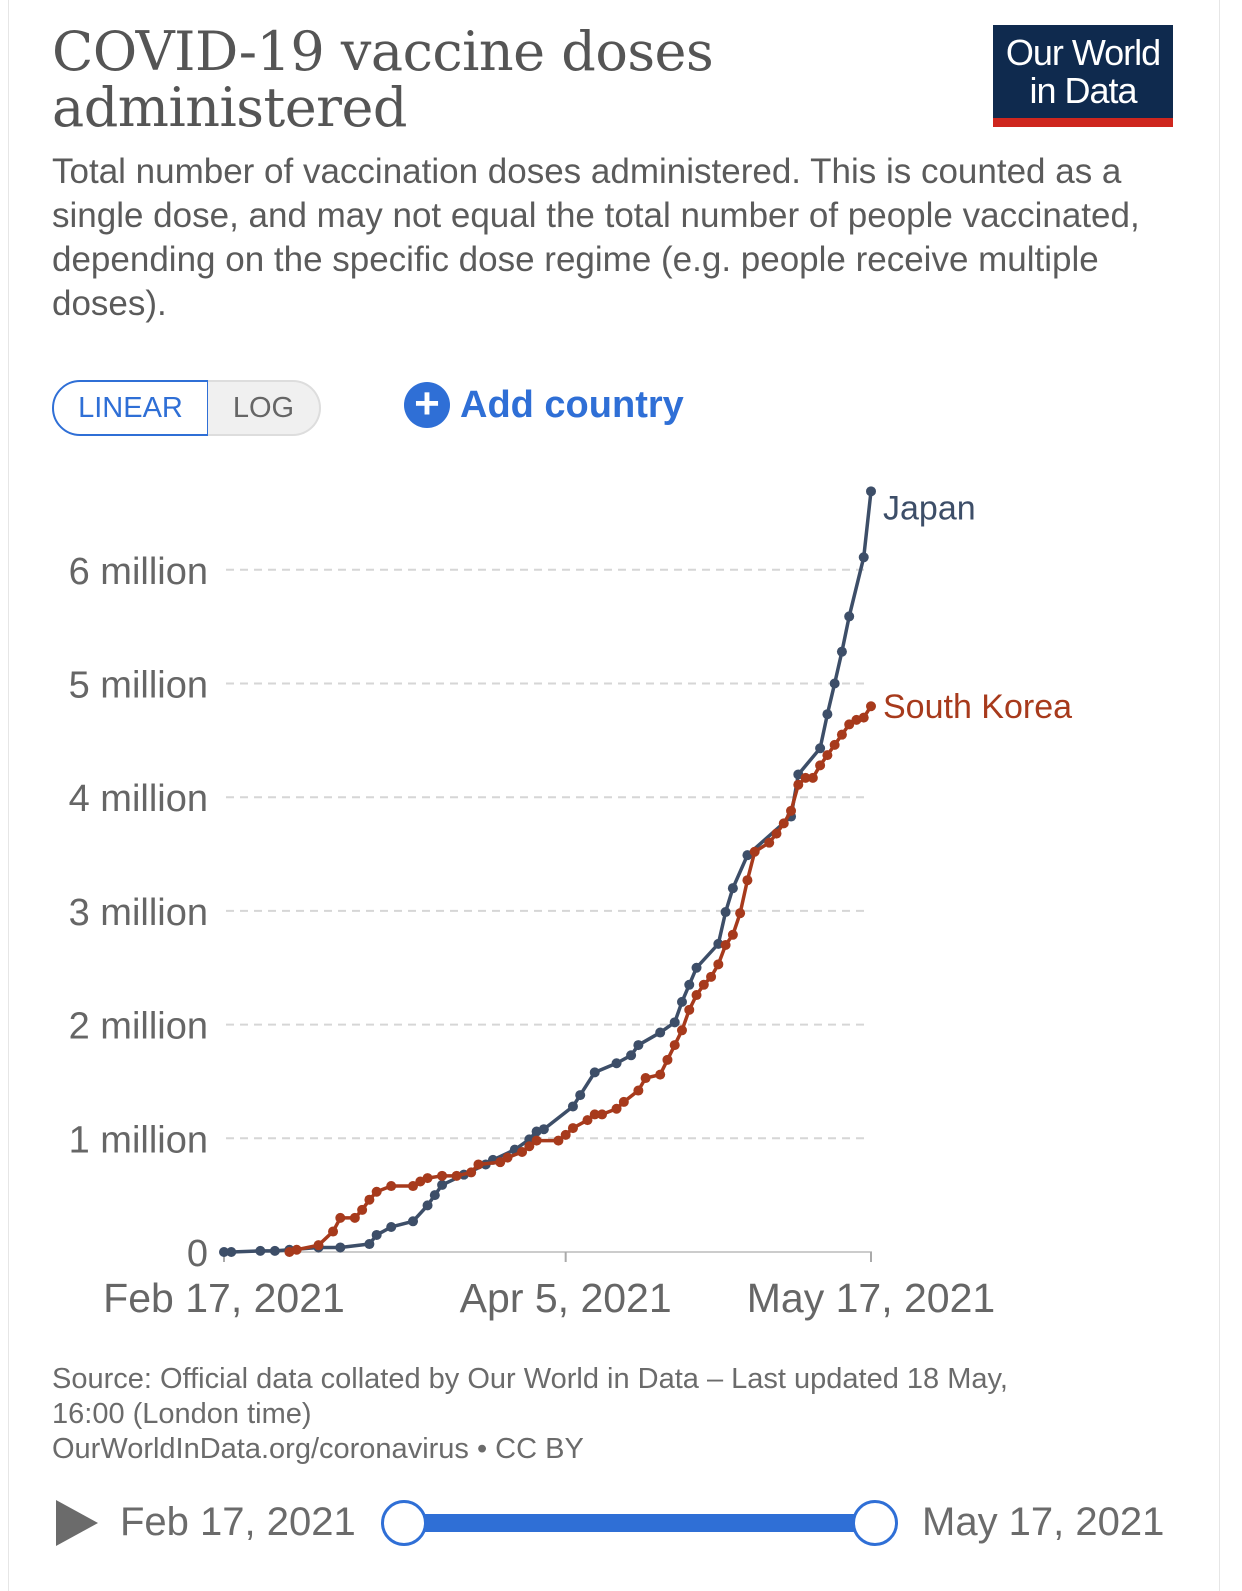 Image resolution: width=1242 pixels, height=1591 pixels. What do you see at coordinates (138, 686) in the screenshot?
I see `y-tick-label: 5 million` at bounding box center [138, 686].